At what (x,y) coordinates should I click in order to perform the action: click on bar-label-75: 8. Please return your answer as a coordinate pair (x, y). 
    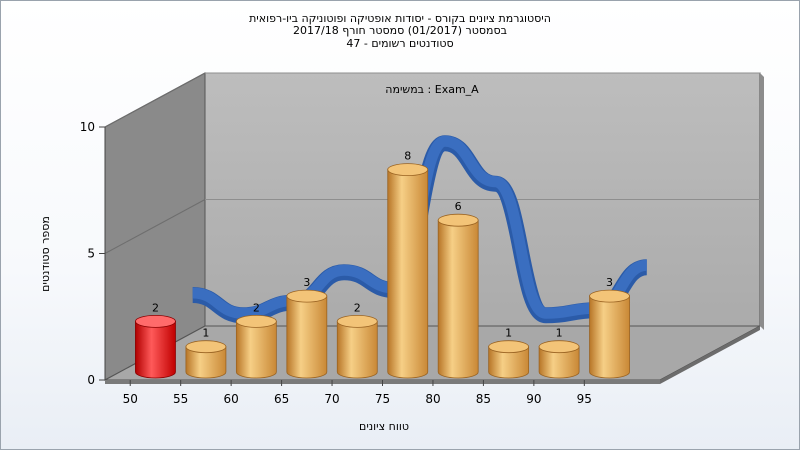
    Looking at the image, I should click on (407, 156).